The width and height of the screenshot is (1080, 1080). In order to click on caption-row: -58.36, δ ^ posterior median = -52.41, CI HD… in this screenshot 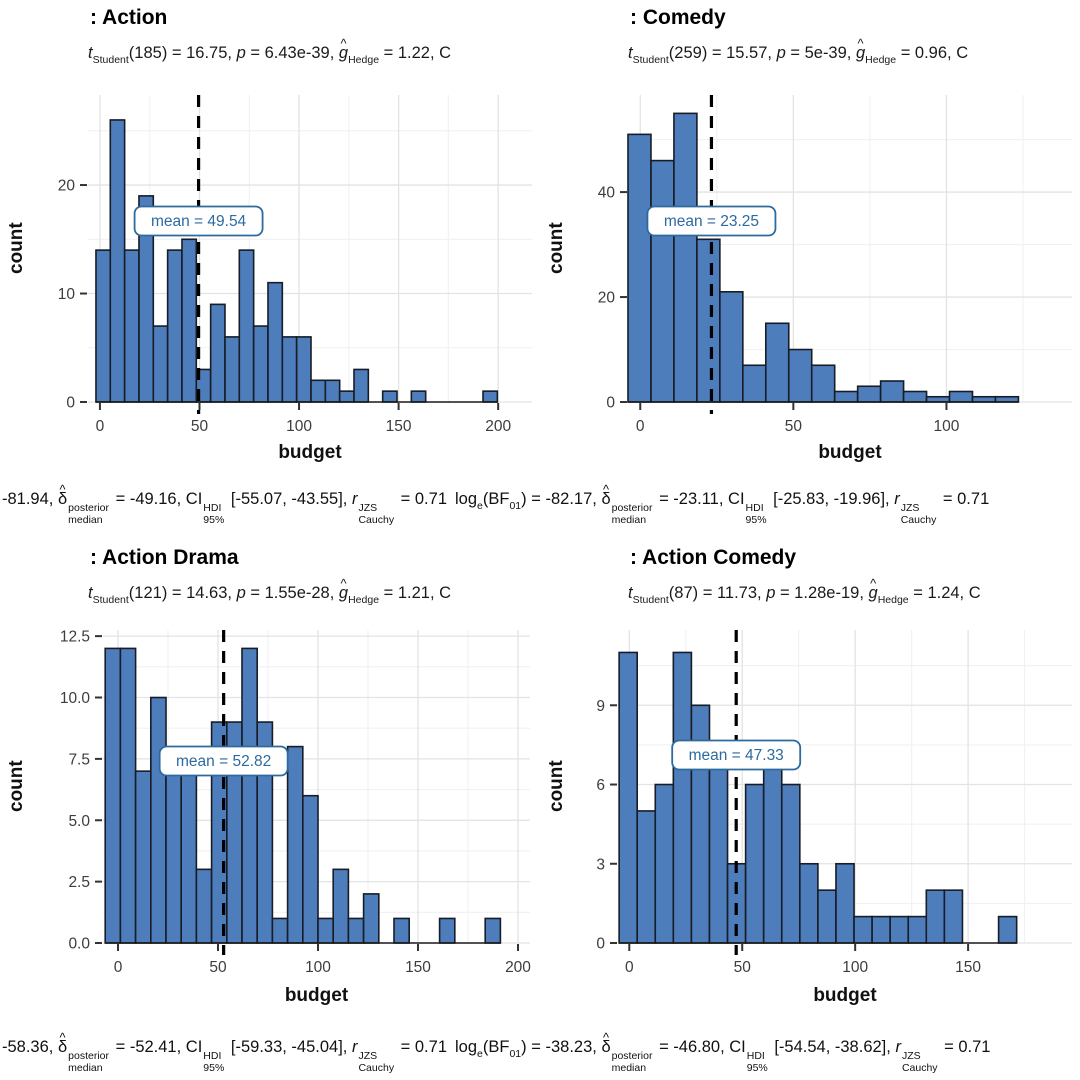, I will do `click(540, 1053)`.